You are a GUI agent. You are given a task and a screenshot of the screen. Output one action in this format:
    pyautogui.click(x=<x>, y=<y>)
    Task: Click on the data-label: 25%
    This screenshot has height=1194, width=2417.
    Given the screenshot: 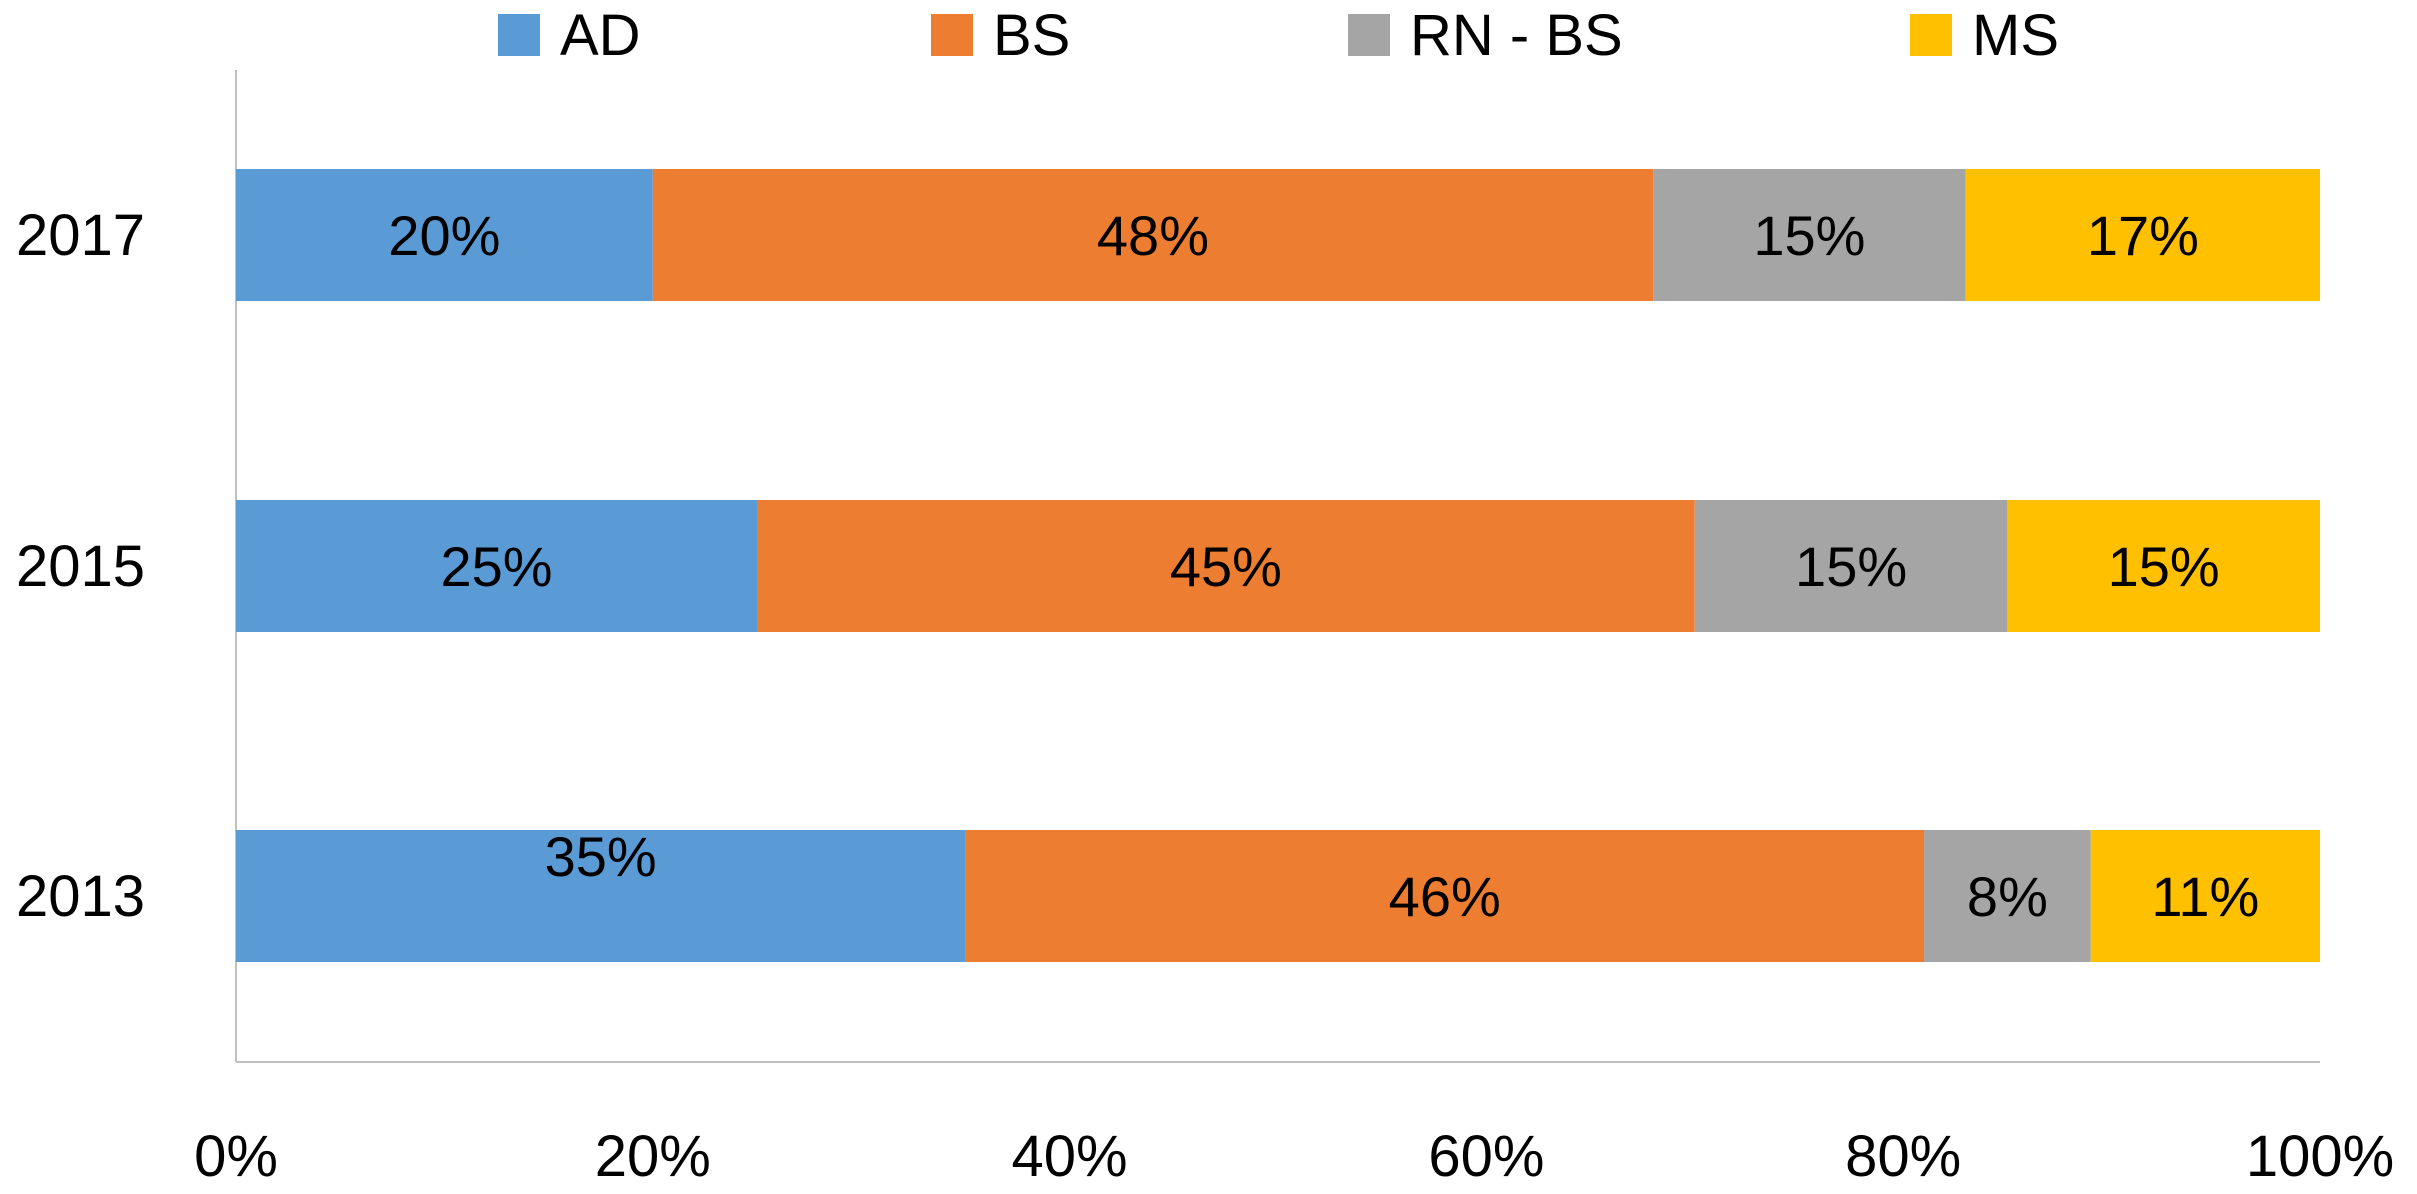 What is the action you would take?
    pyautogui.click(x=496, y=566)
    